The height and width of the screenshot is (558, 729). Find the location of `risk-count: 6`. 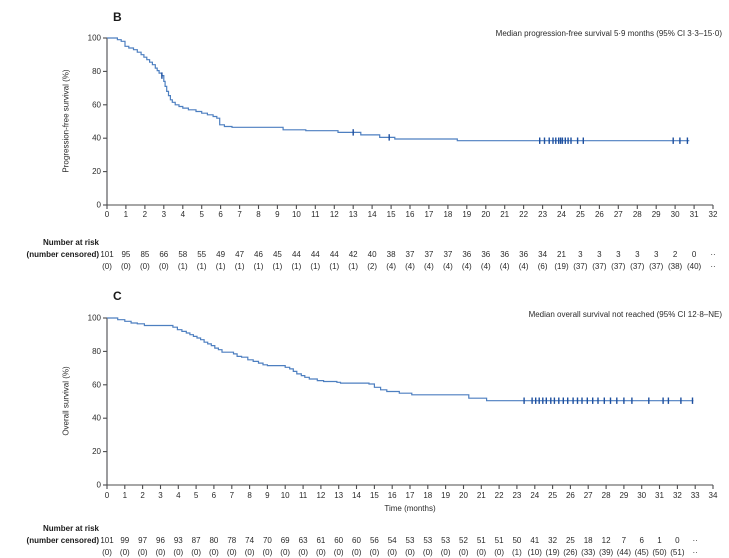

risk-count: 6 is located at coordinates (641, 540).